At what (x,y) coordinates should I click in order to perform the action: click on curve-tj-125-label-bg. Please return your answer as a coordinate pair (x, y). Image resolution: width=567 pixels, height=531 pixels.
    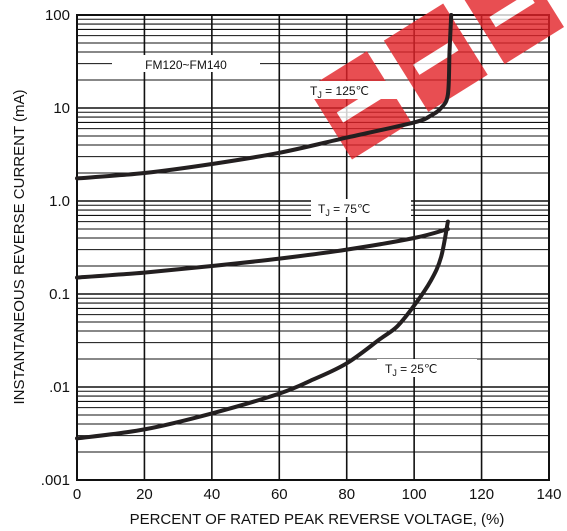
    Looking at the image, I should click on (350, 90).